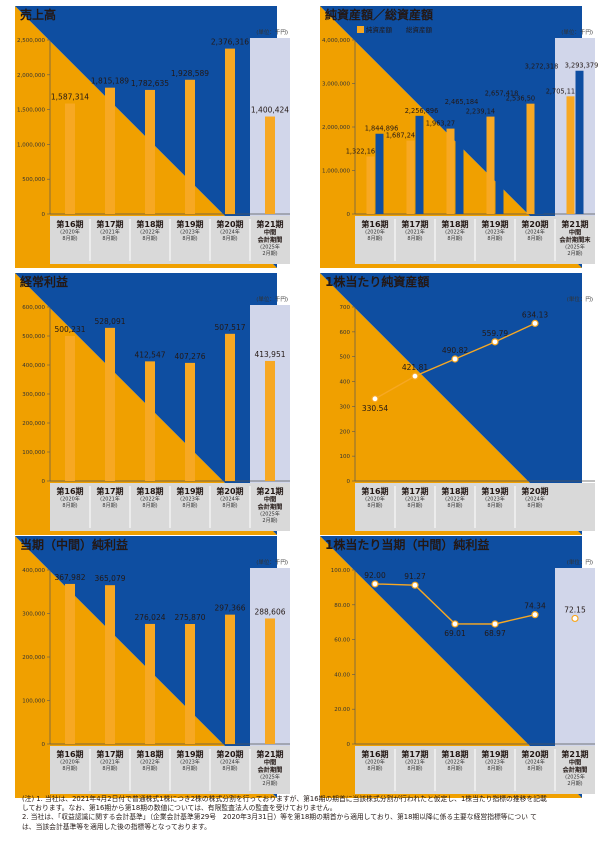 This screenshot has width=607, height=846. Describe the element at coordinates (375, 575) in the screenshot. I see `data-label: 92.00` at that location.